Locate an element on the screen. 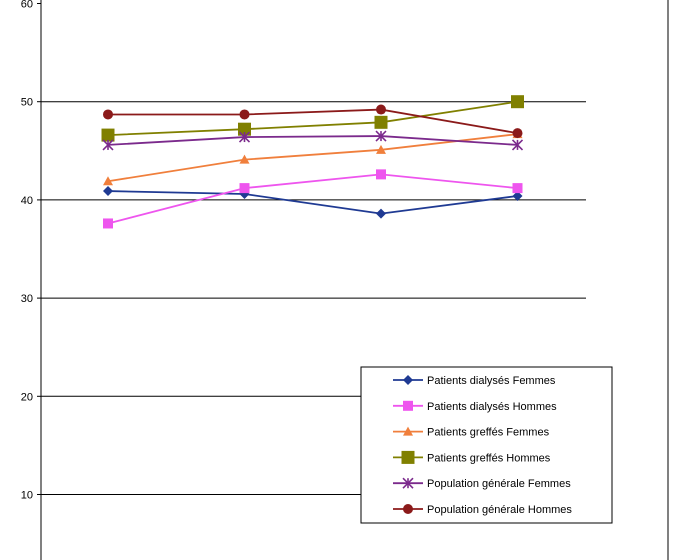  series-group is located at coordinates (312, 162).